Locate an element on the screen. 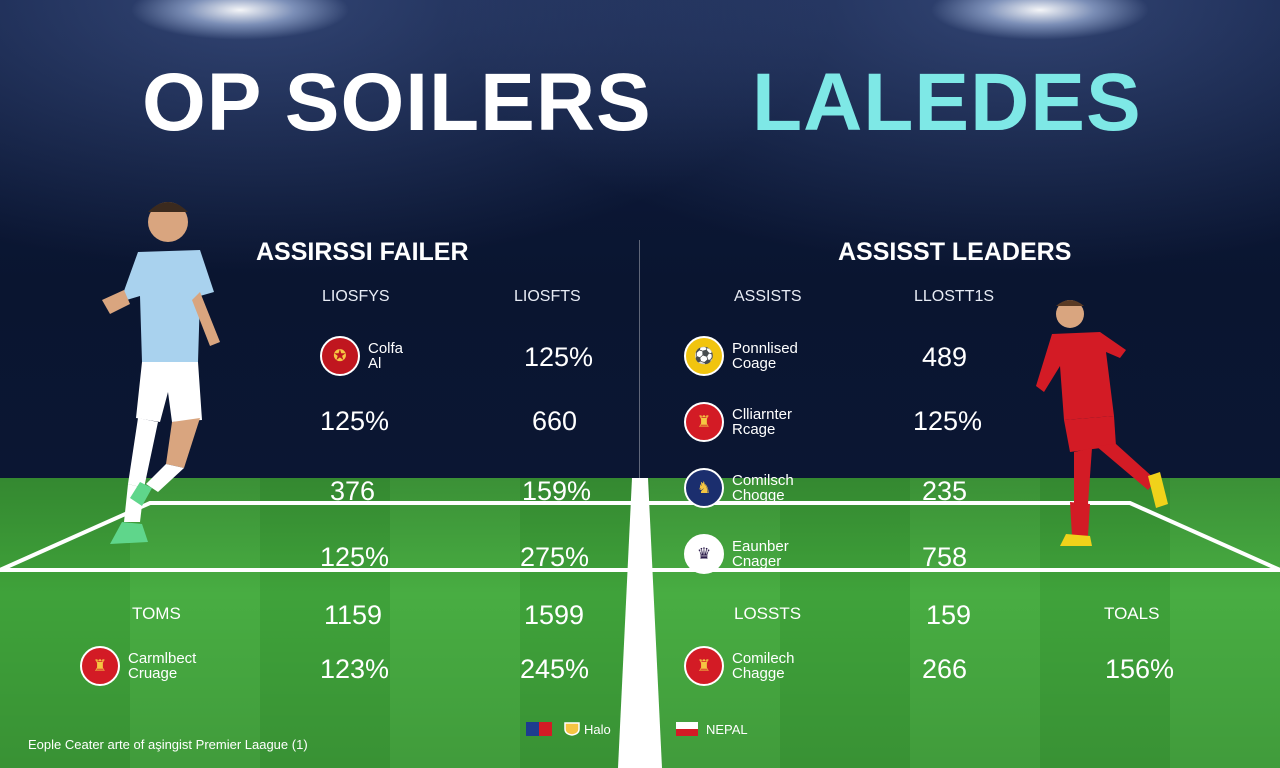 The width and height of the screenshot is (1280, 768). right-team-row-1: ⚽ Ponnlised Coage is located at coordinates (763, 356).